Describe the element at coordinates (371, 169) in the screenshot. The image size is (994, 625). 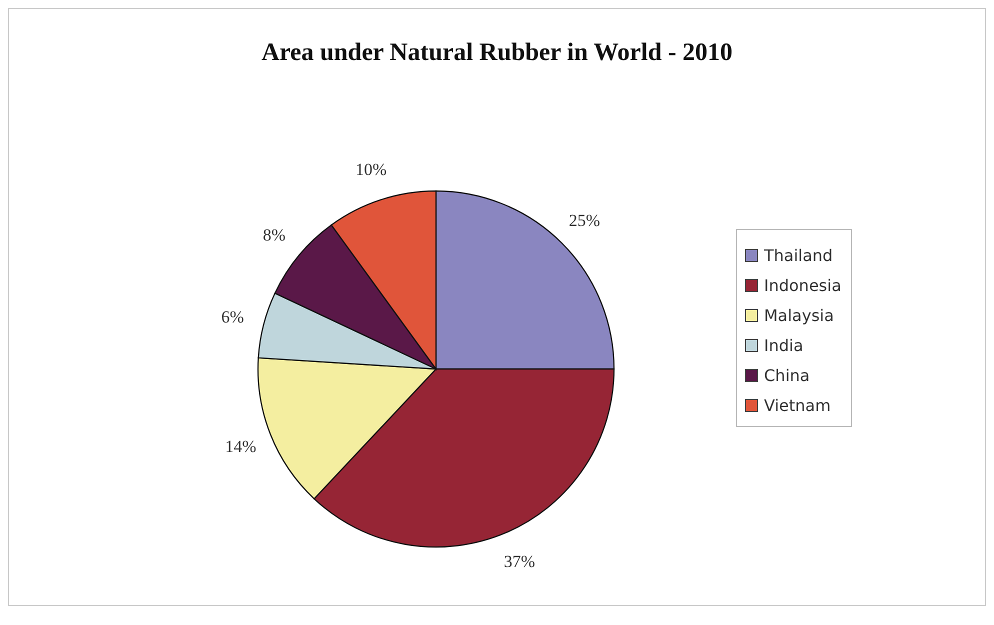
I see `data-label: 10%` at that location.